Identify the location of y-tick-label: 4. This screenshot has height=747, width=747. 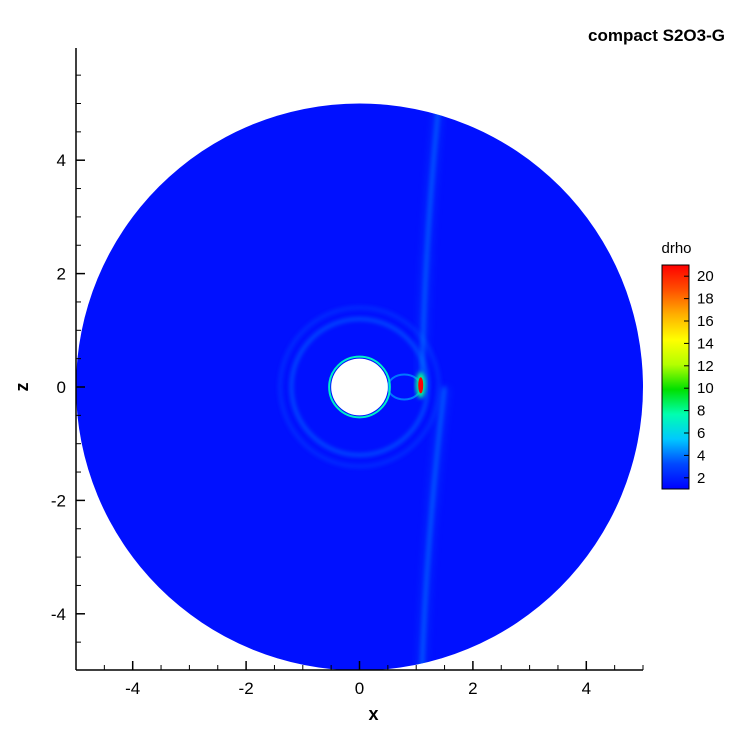
(61, 160).